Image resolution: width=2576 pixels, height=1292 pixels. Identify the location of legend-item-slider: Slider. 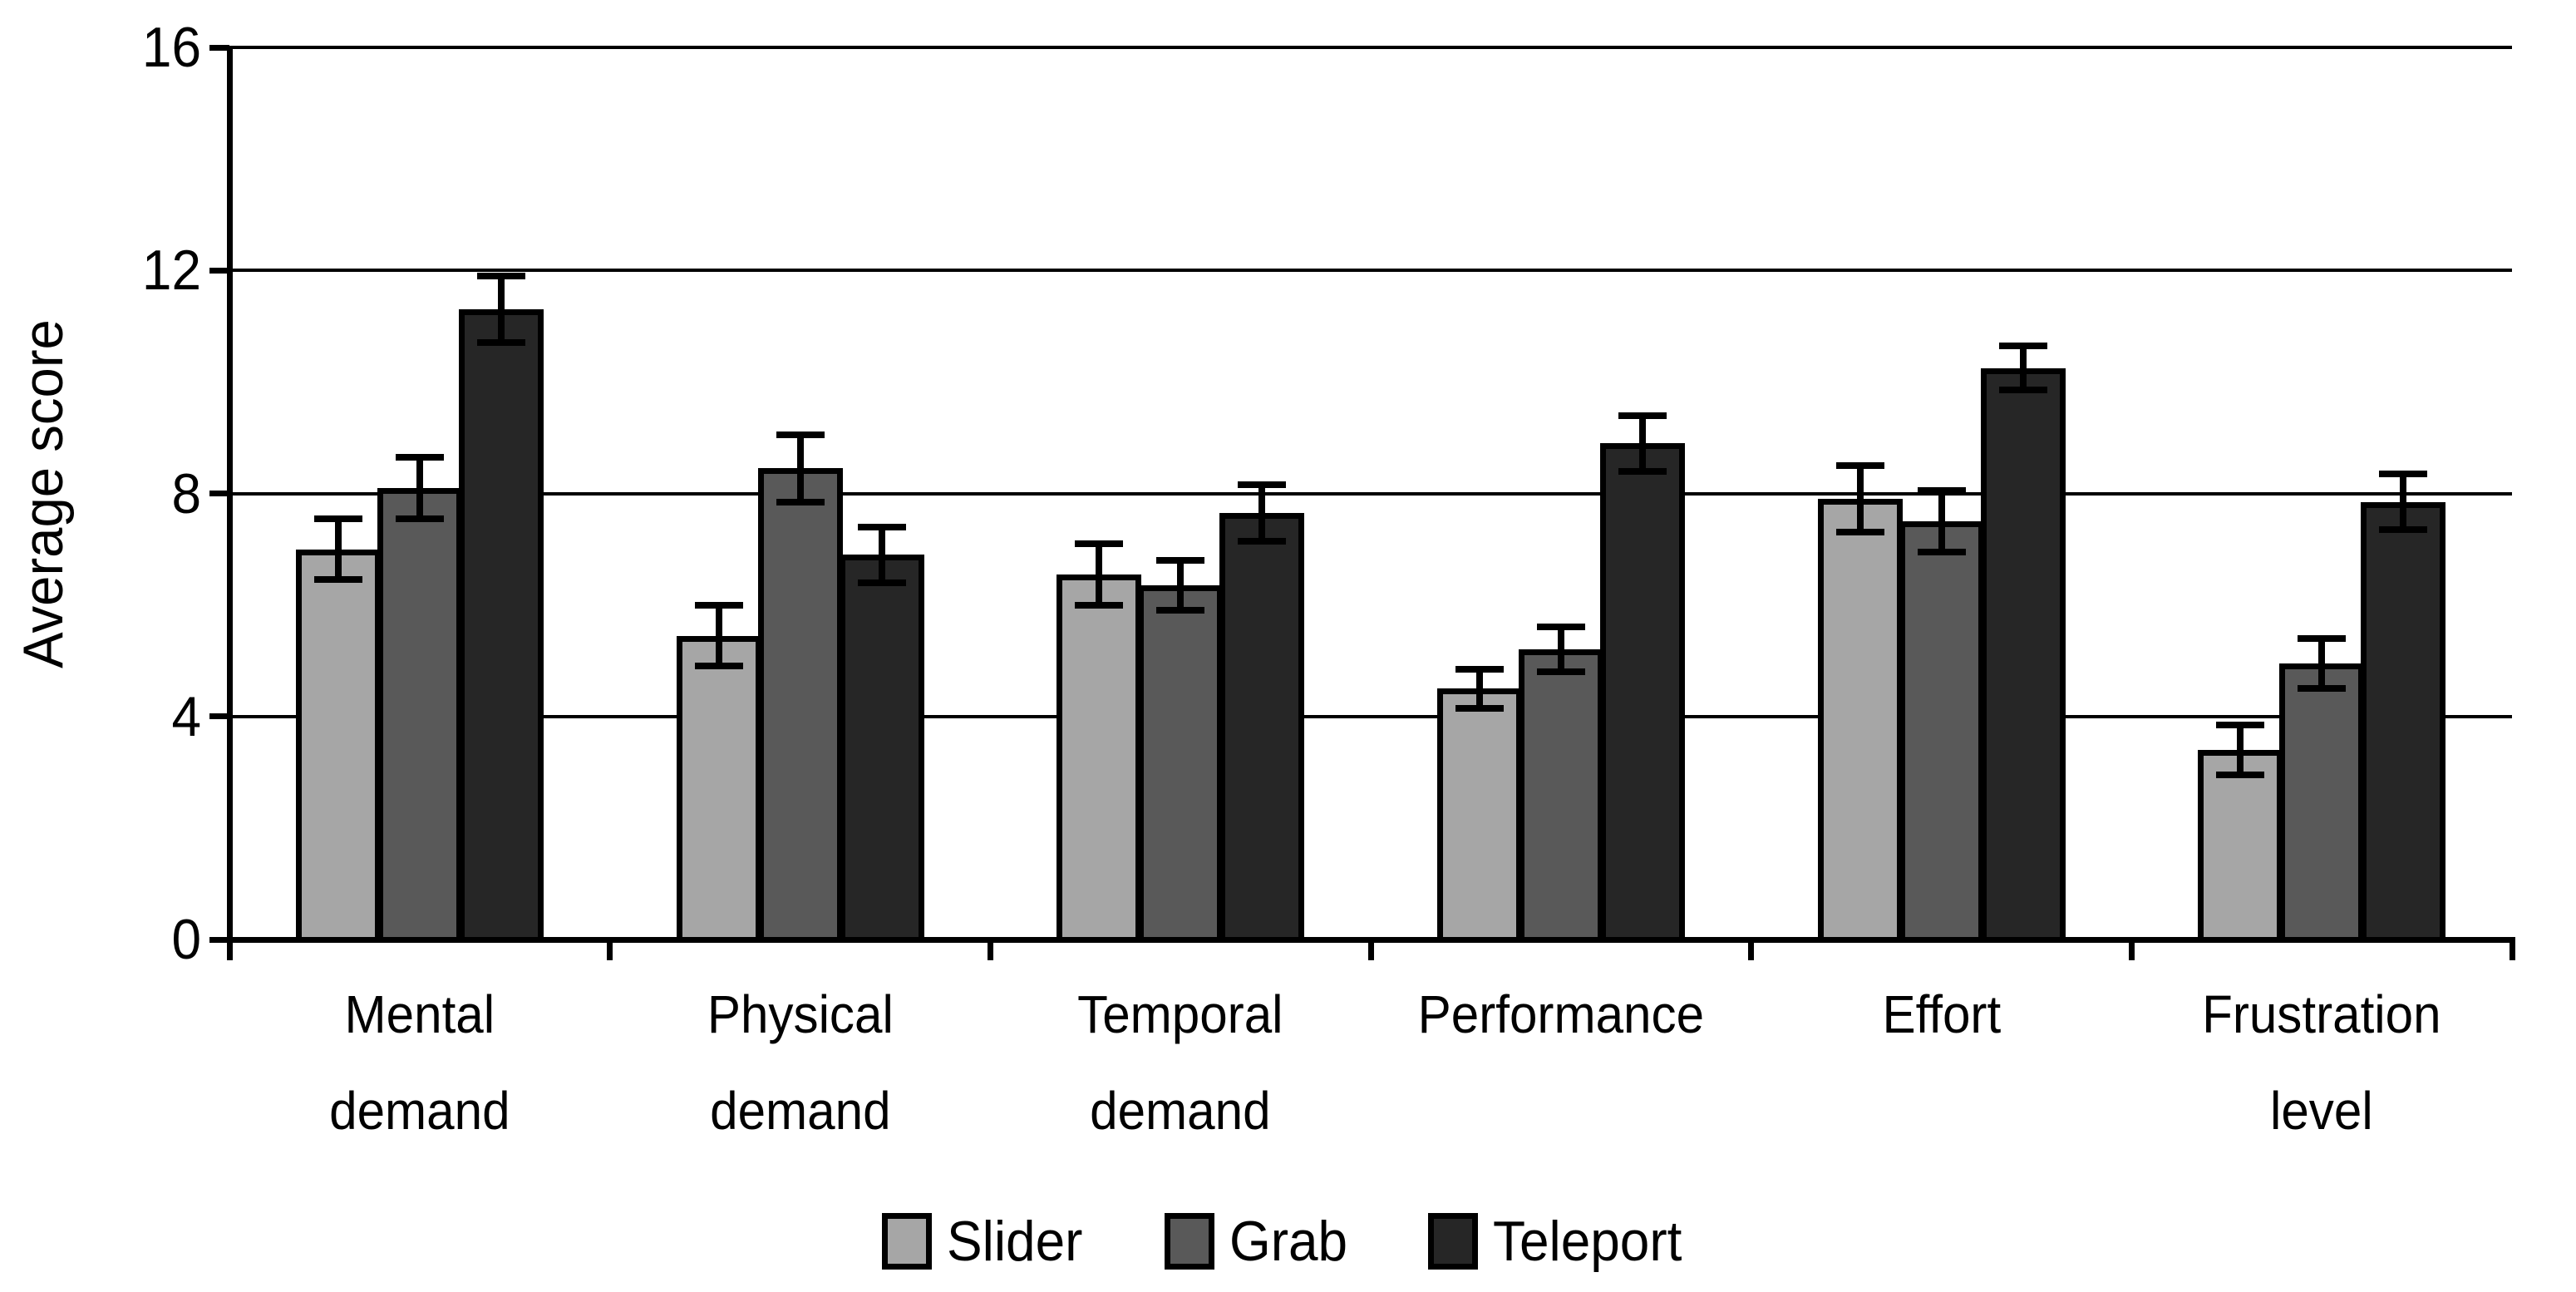
(986, 1241).